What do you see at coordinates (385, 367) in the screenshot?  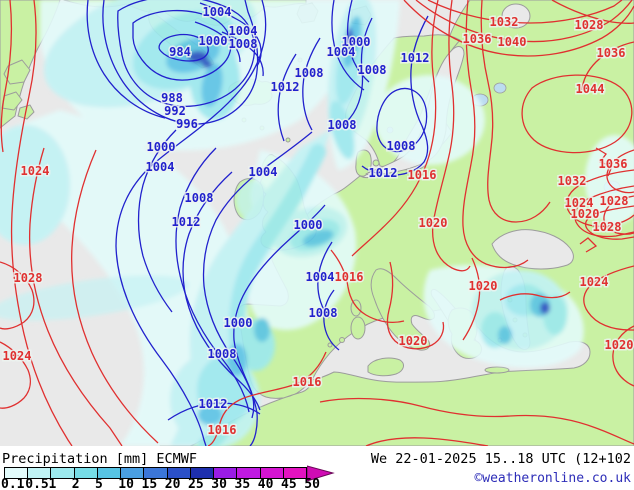 I see `sicily` at bounding box center [385, 367].